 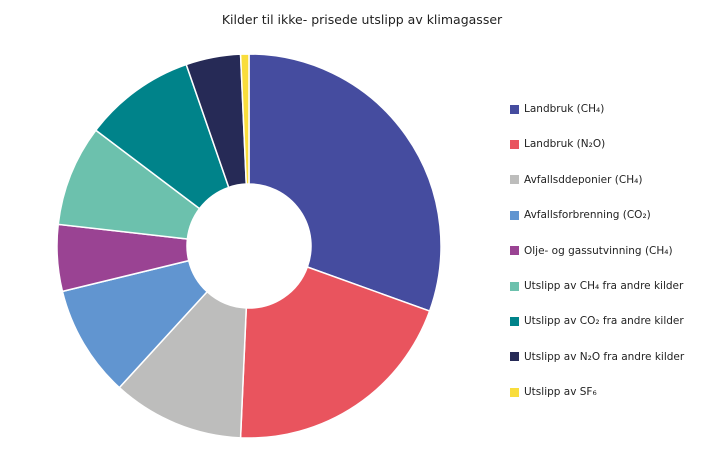 I want to click on legend-item: Avfallsddeponier (CH₄), so click(x=576, y=180).